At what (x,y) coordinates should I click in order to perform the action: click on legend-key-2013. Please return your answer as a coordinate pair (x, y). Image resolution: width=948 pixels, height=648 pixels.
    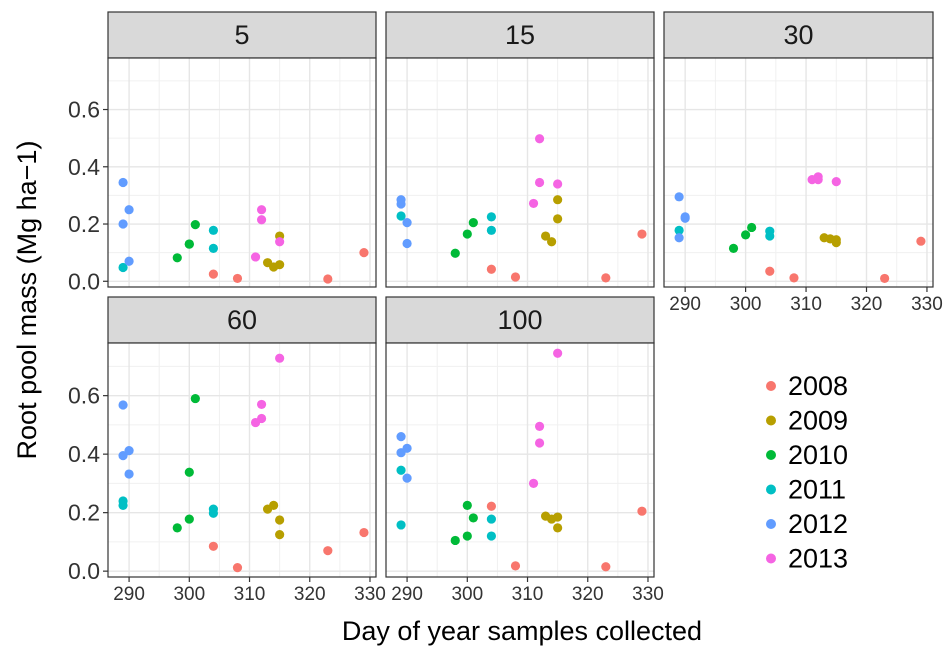
    Looking at the image, I should click on (771, 558).